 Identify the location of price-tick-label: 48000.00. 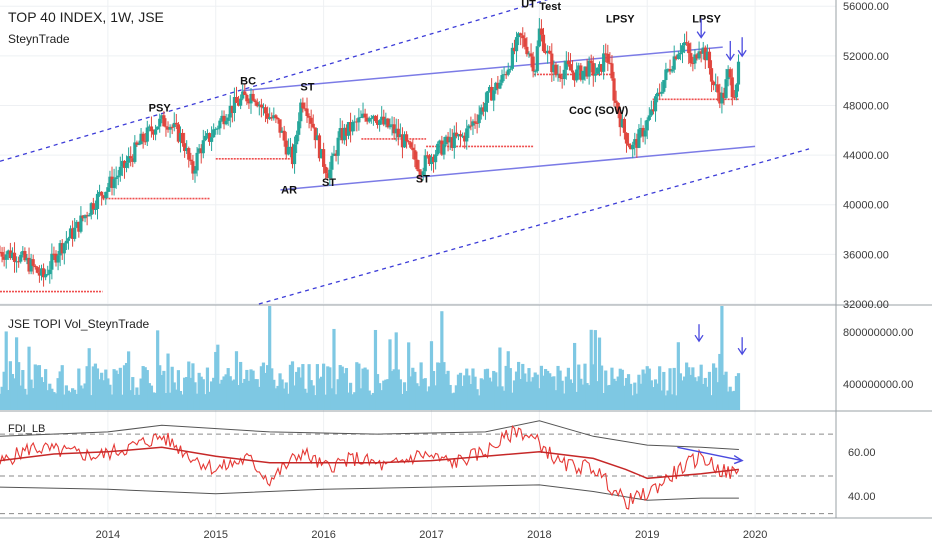
(866, 106).